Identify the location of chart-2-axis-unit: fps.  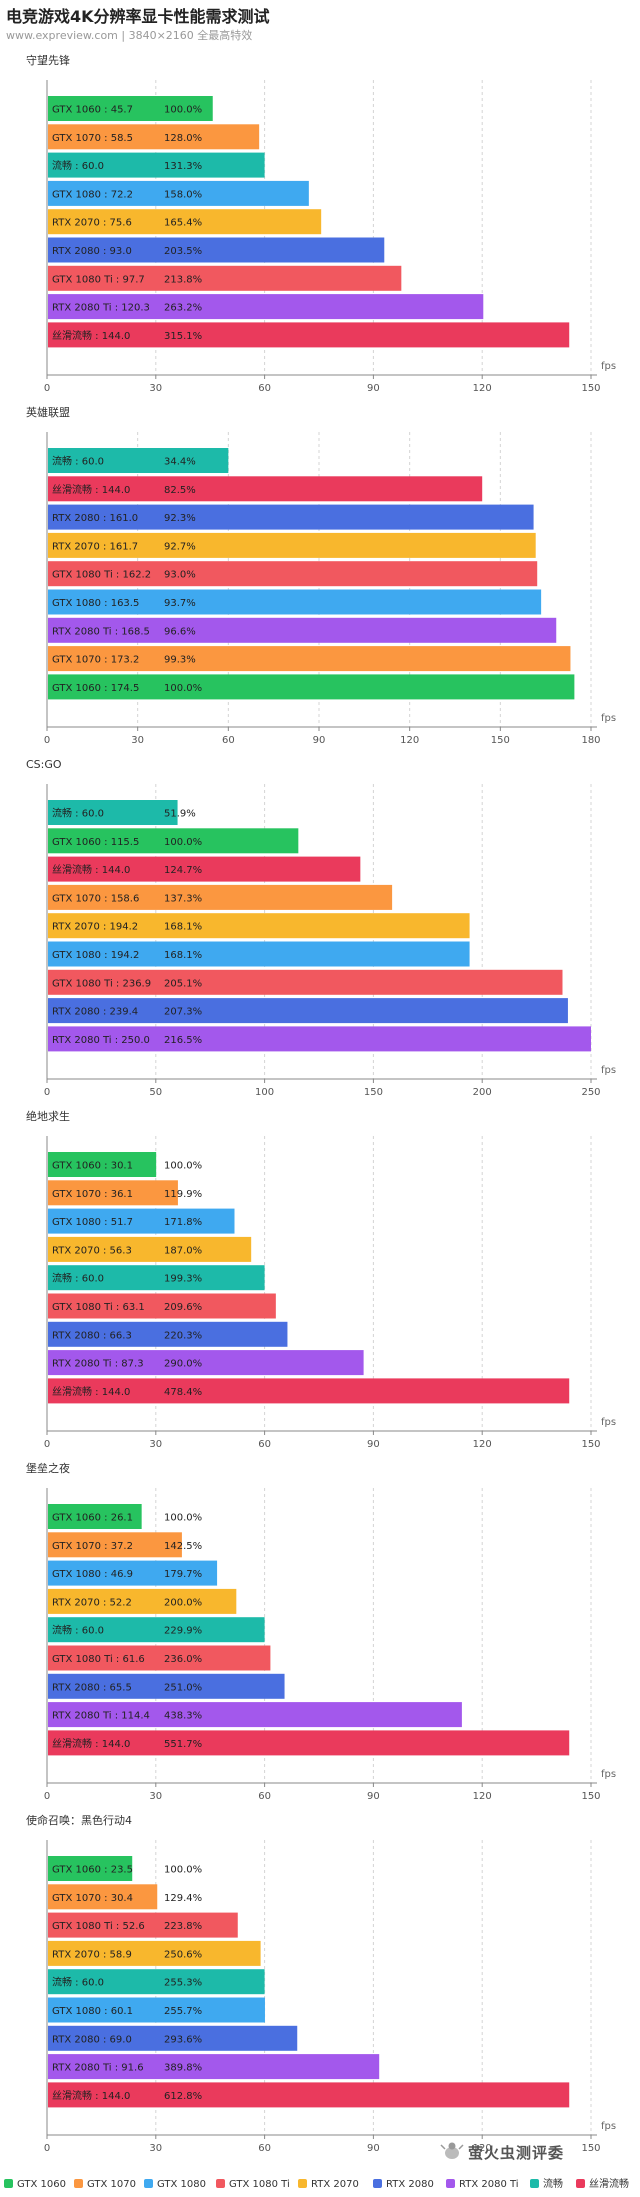
(608, 1070).